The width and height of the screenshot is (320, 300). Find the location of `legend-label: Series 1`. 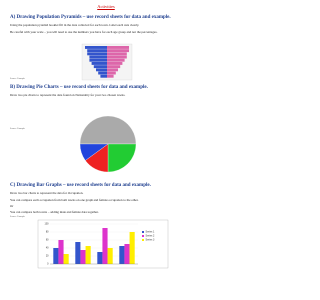

legend-label: Series 1 is located at coordinates (150, 232).